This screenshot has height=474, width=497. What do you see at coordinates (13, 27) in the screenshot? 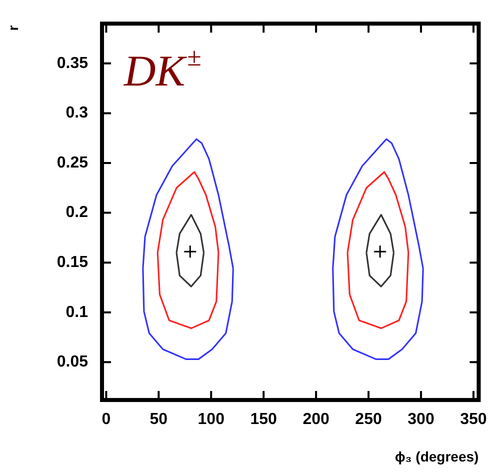
I see `y-axis-title: r` at bounding box center [13, 27].